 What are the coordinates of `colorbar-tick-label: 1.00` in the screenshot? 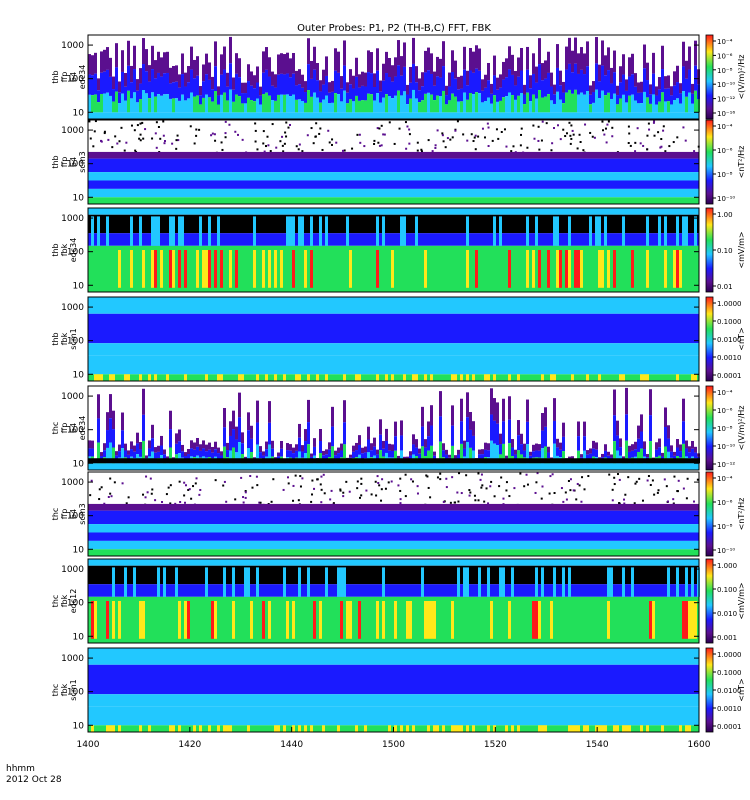 It's located at (725, 215).